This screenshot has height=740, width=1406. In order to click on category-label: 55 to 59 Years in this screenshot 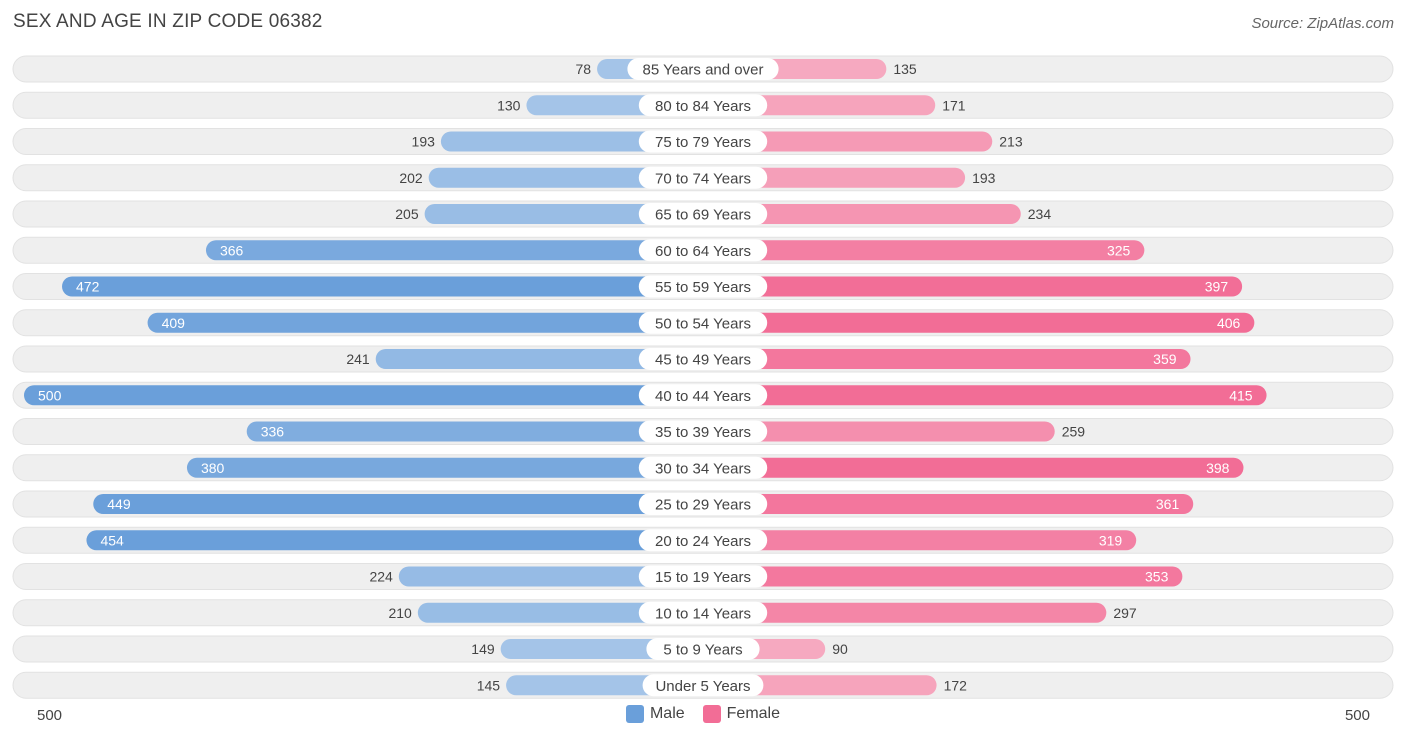, I will do `click(703, 287)`.